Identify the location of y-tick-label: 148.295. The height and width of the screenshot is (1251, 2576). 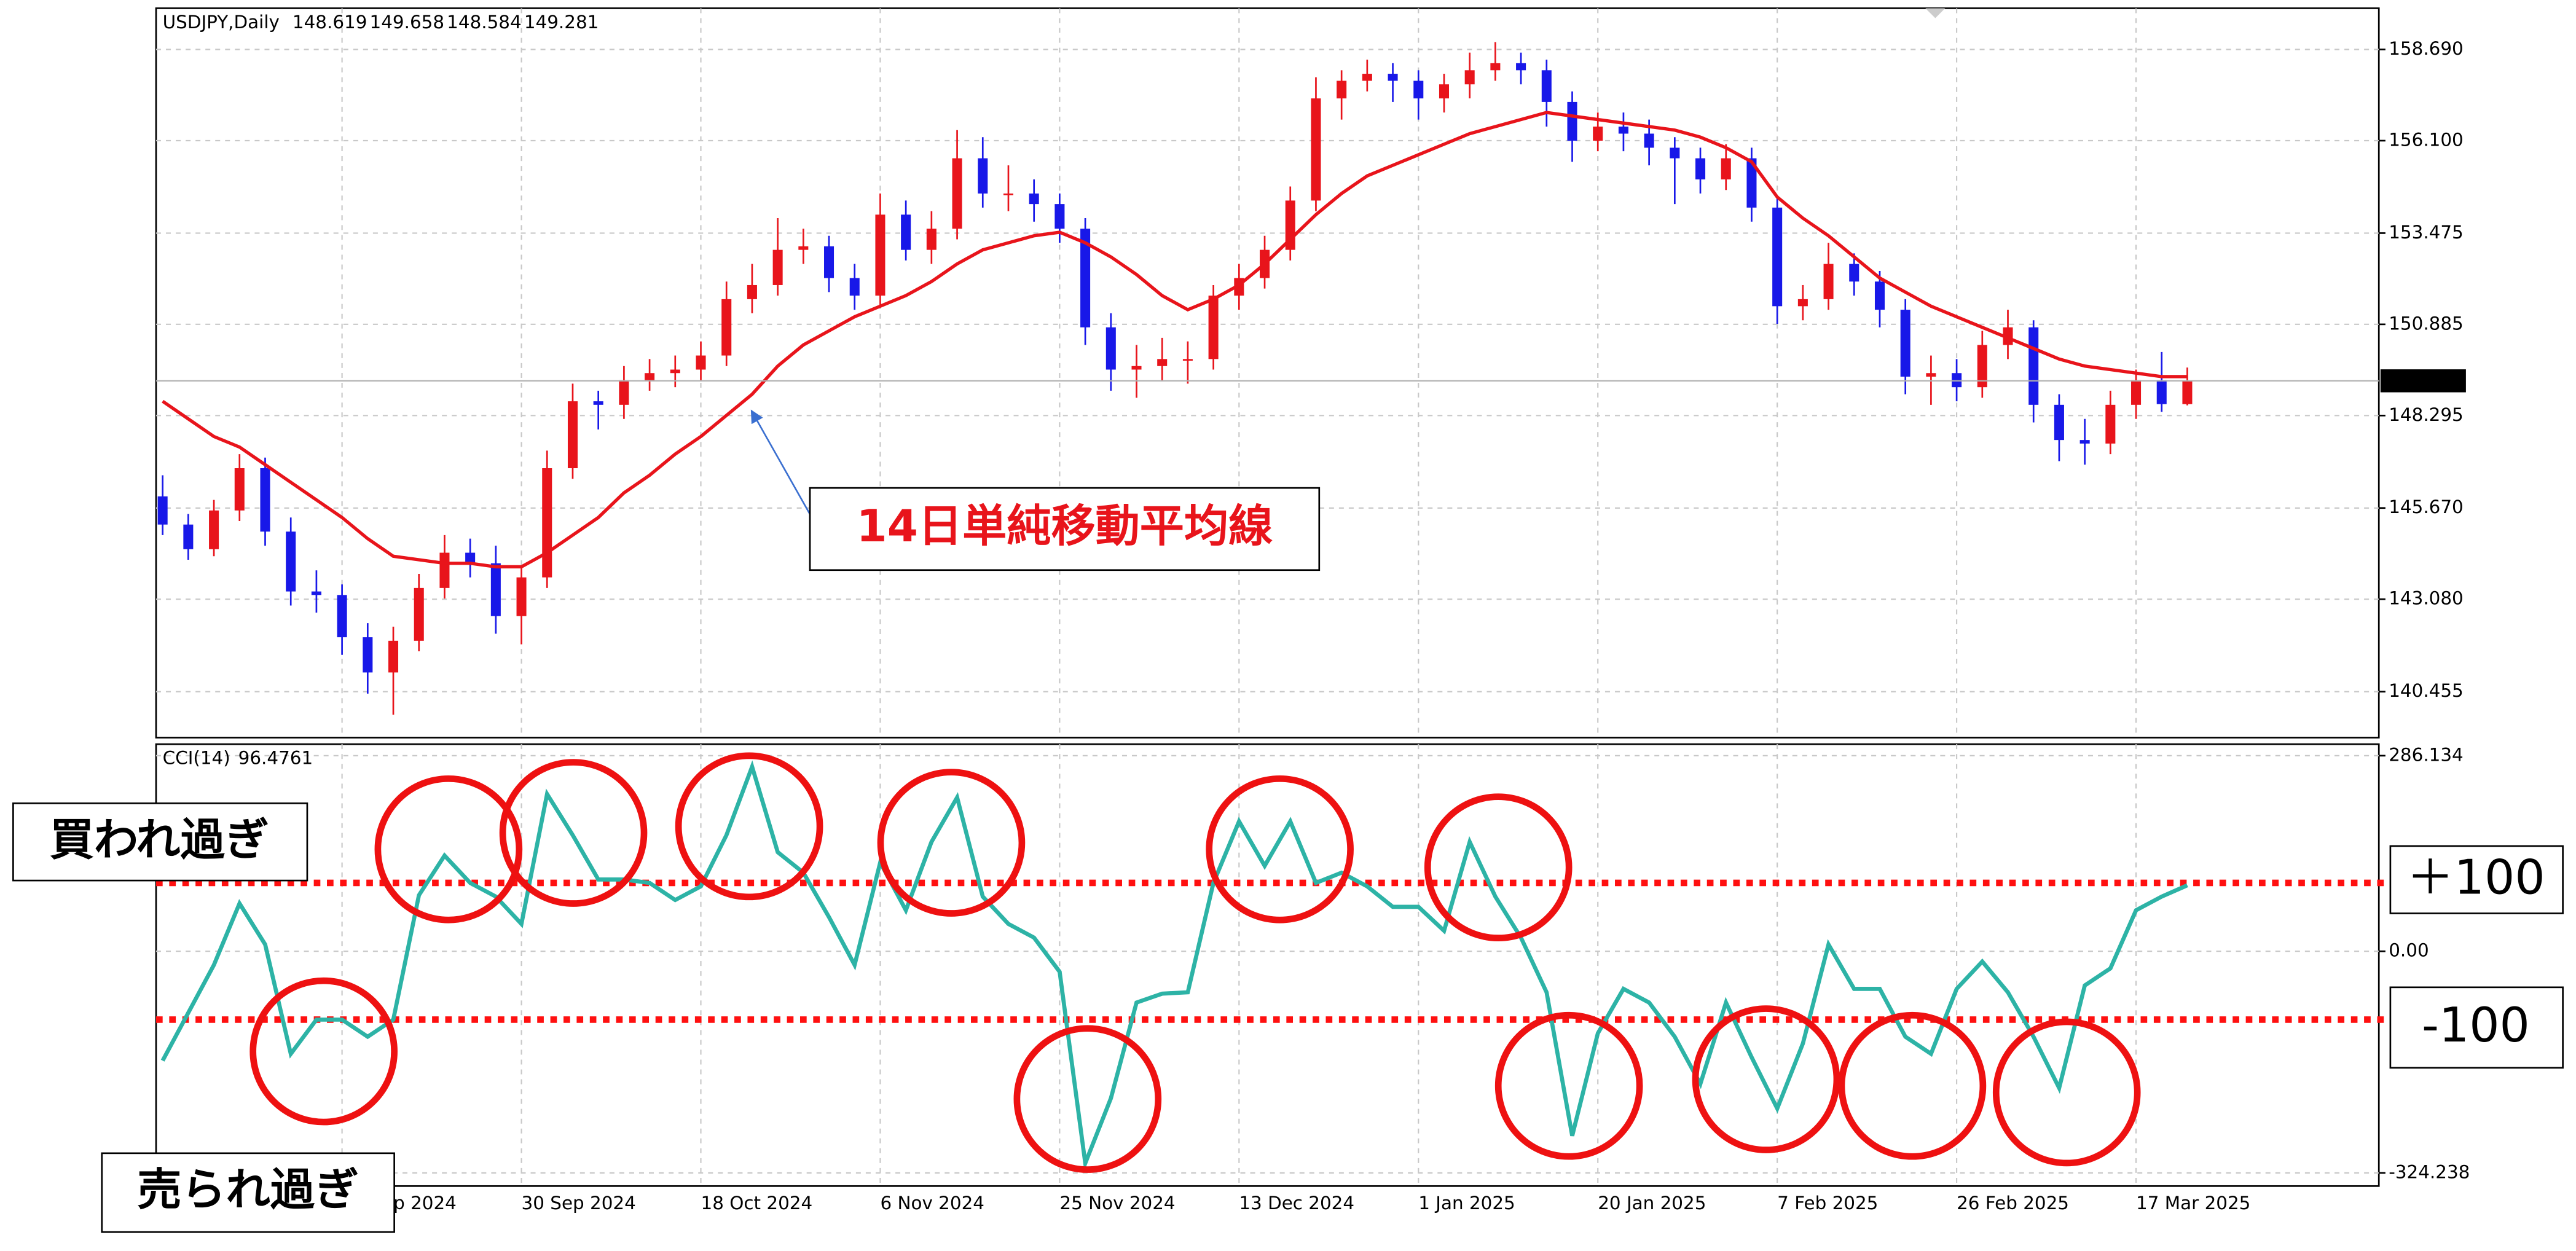
(2426, 414).